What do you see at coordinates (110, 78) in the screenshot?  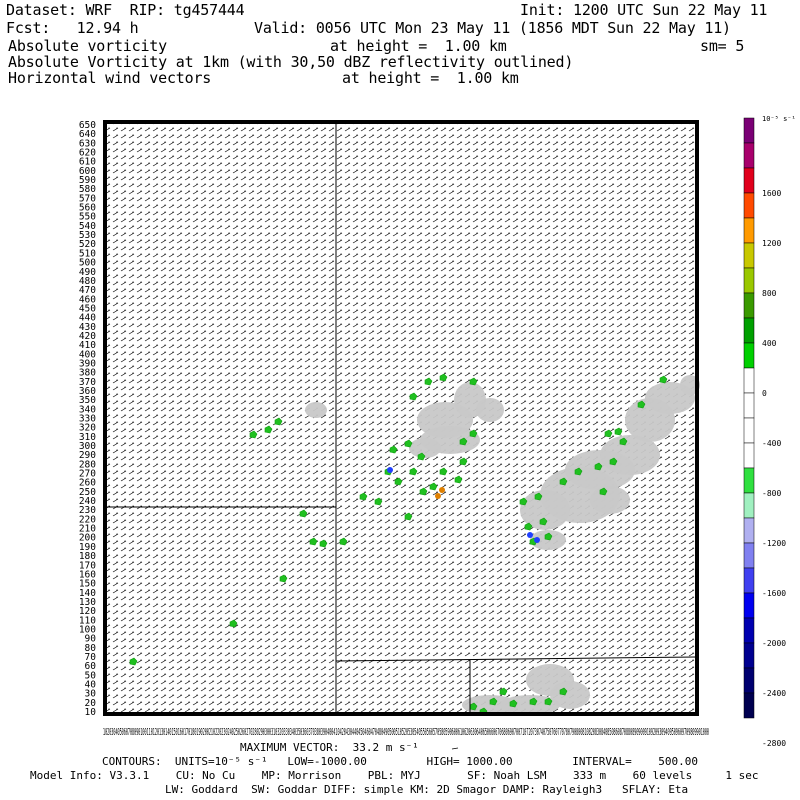 I see `field3-name: Horizontal wind vectors` at bounding box center [110, 78].